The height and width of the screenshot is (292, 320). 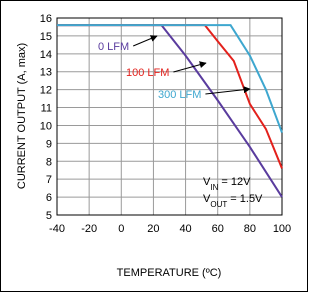 What do you see at coordinates (57, 229) in the screenshot?
I see `x-tick-label: -40` at bounding box center [57, 229].